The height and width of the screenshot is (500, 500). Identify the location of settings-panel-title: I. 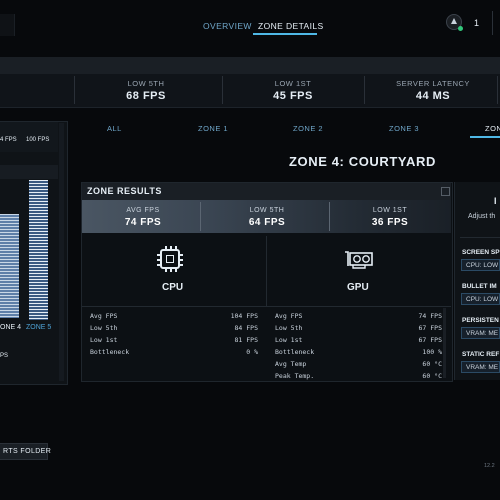
(495, 201).